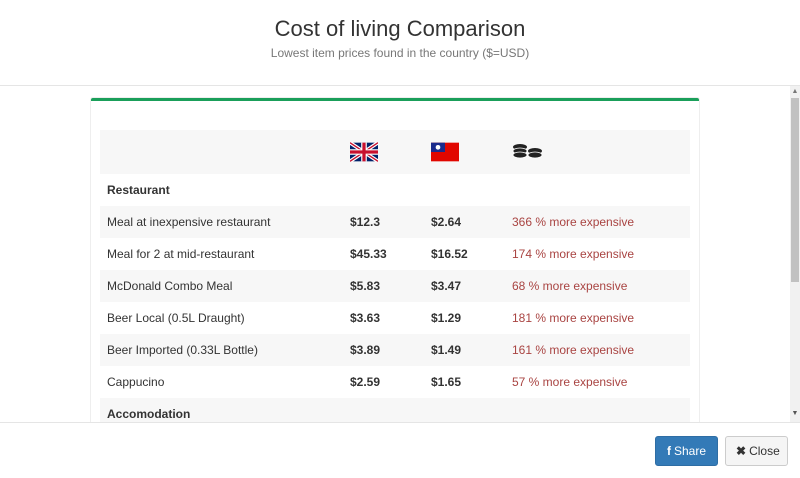 The height and width of the screenshot is (478, 800). I want to click on item-label: Cappucino, so click(136, 382).